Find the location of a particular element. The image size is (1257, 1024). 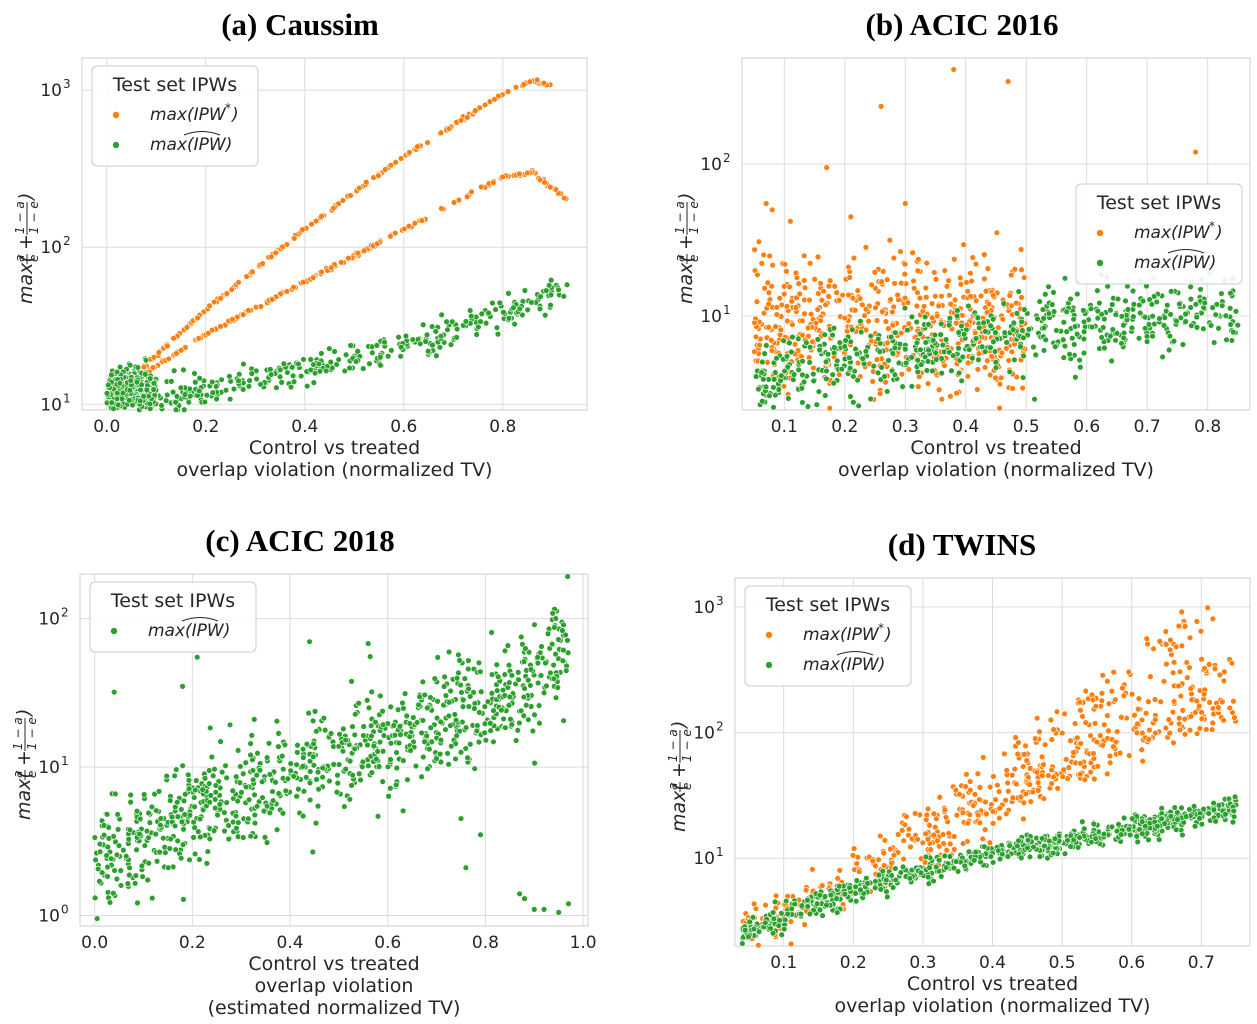

y-tick-label: 10 1 is located at coordinates (715, 315).